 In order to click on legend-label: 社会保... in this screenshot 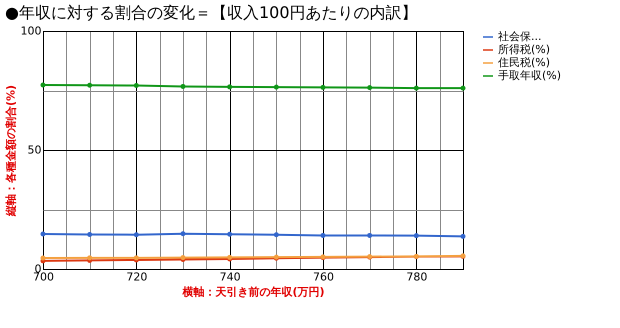, I will do `click(520, 36)`.